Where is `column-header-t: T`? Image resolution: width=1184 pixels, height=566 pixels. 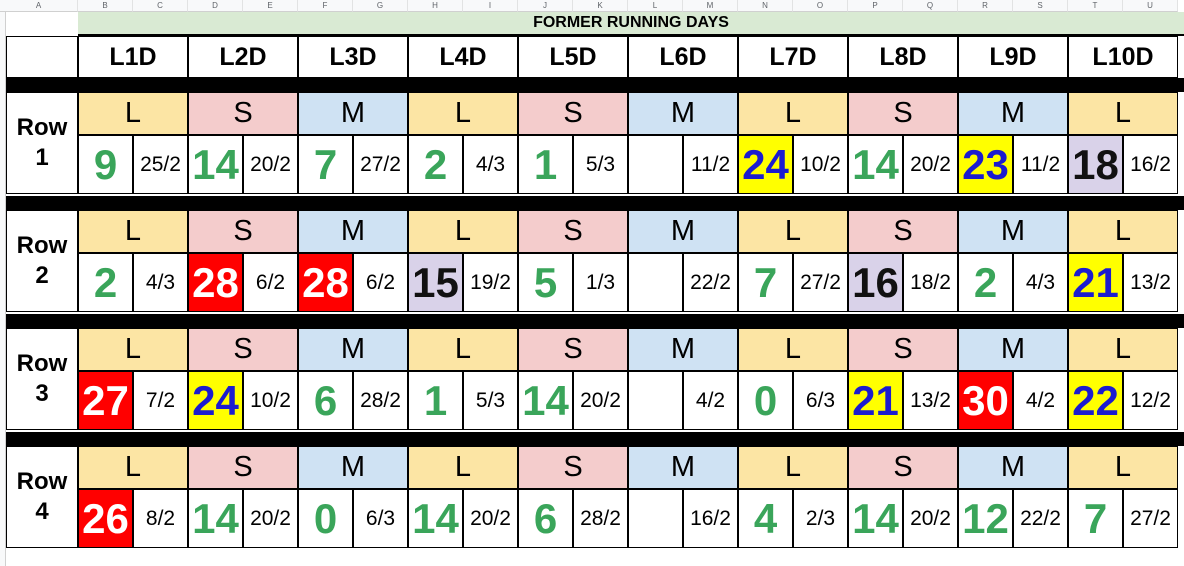
column-header-t: T is located at coordinates (1095, 6).